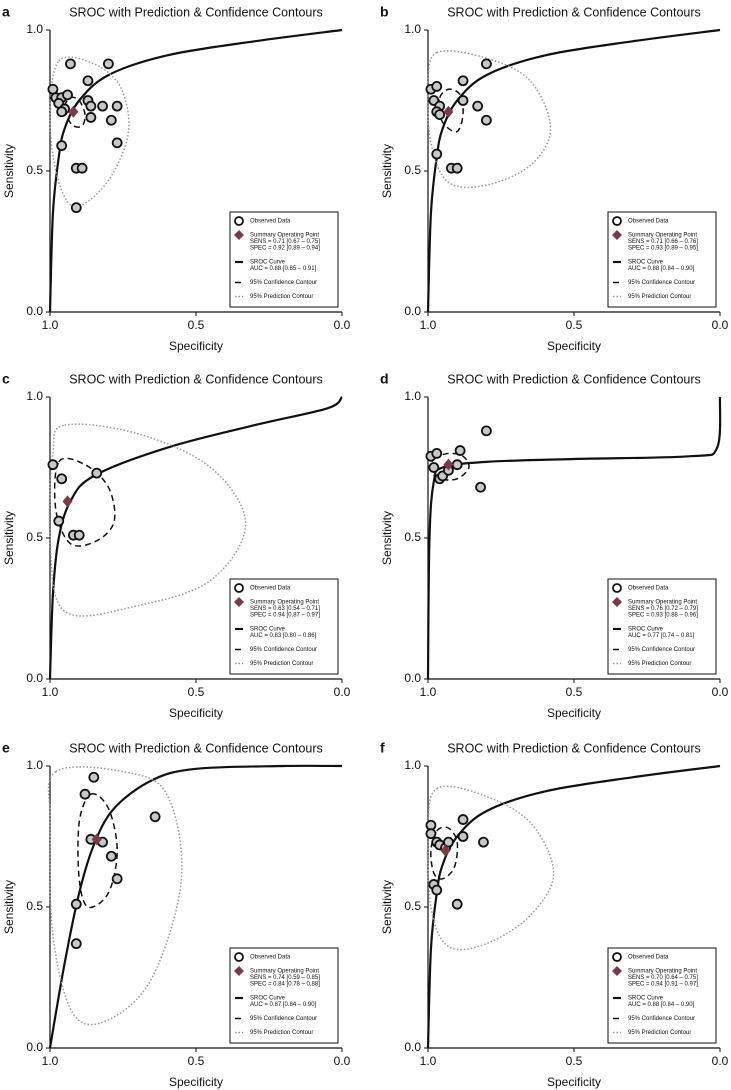 This screenshot has width=731, height=1090. Describe the element at coordinates (285, 978) in the screenshot. I see `legend-detail: SENS = 0.74 [0.59 – 0.85]` at that location.